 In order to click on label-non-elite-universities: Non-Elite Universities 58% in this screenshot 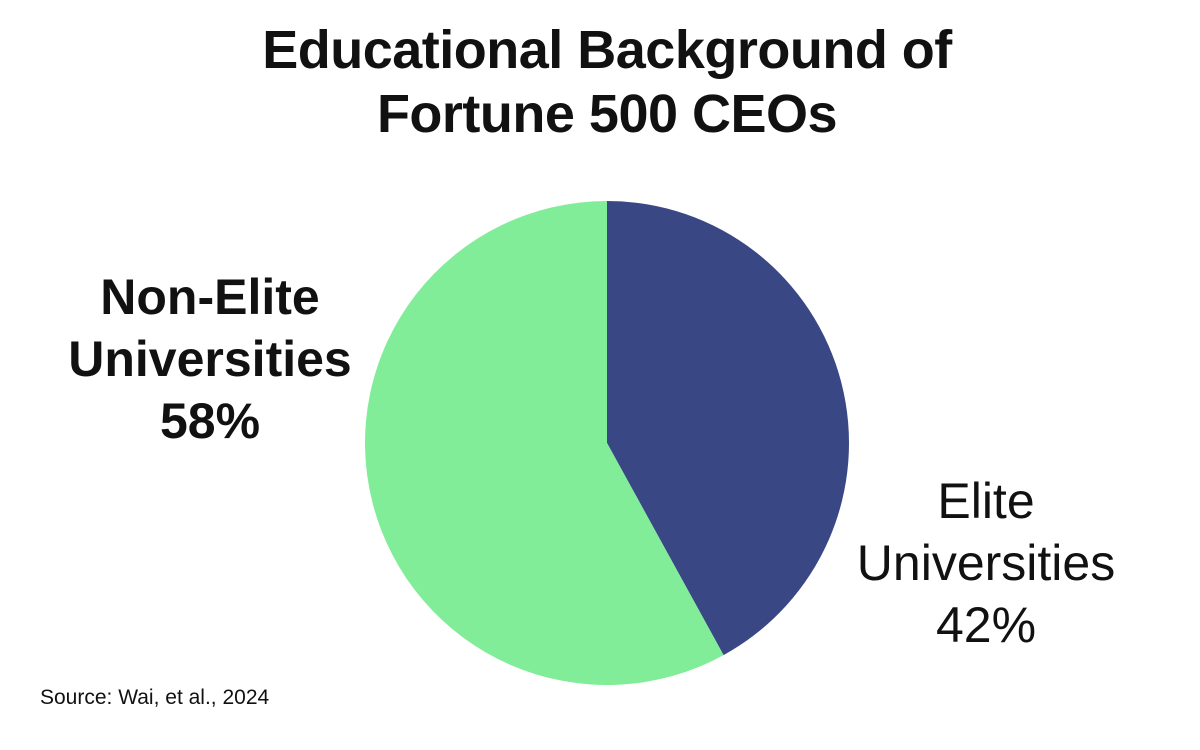, I will do `click(210, 359)`.